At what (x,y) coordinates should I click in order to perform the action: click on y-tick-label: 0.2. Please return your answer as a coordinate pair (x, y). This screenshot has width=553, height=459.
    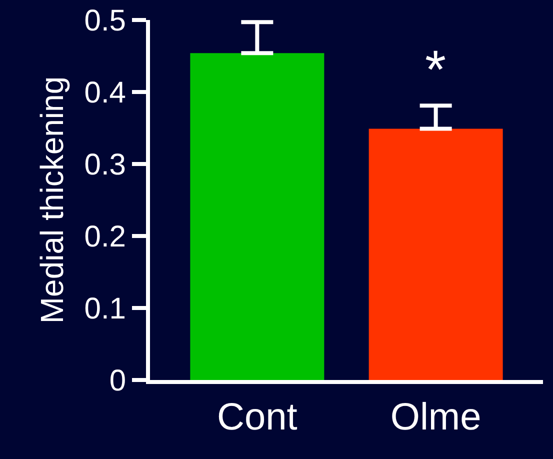
    Looking at the image, I should click on (105, 237).